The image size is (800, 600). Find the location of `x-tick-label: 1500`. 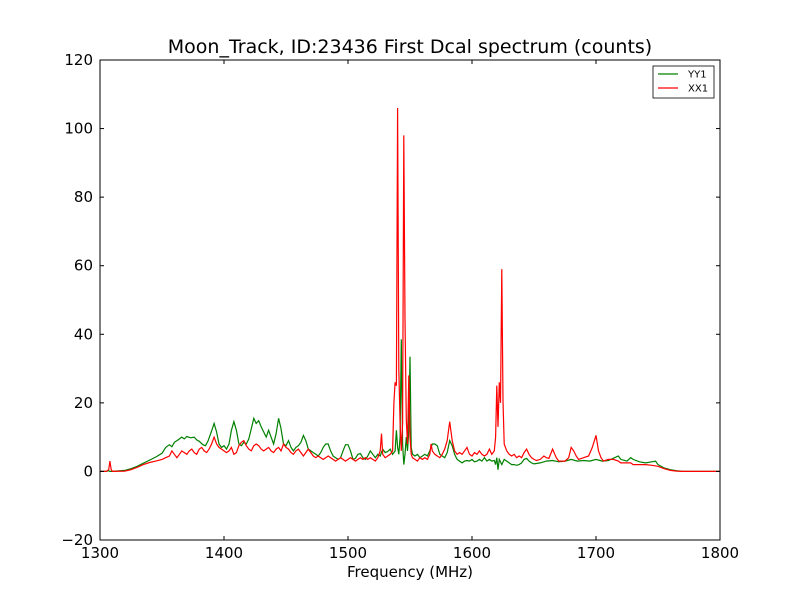

x-tick-label: 1500 is located at coordinates (348, 553).